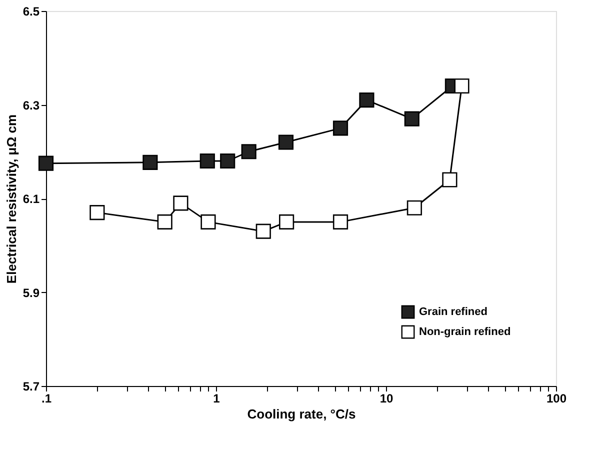 This screenshot has width=614, height=458. What do you see at coordinates (465, 332) in the screenshot?
I see `legend-label: Non-grain refined` at bounding box center [465, 332].